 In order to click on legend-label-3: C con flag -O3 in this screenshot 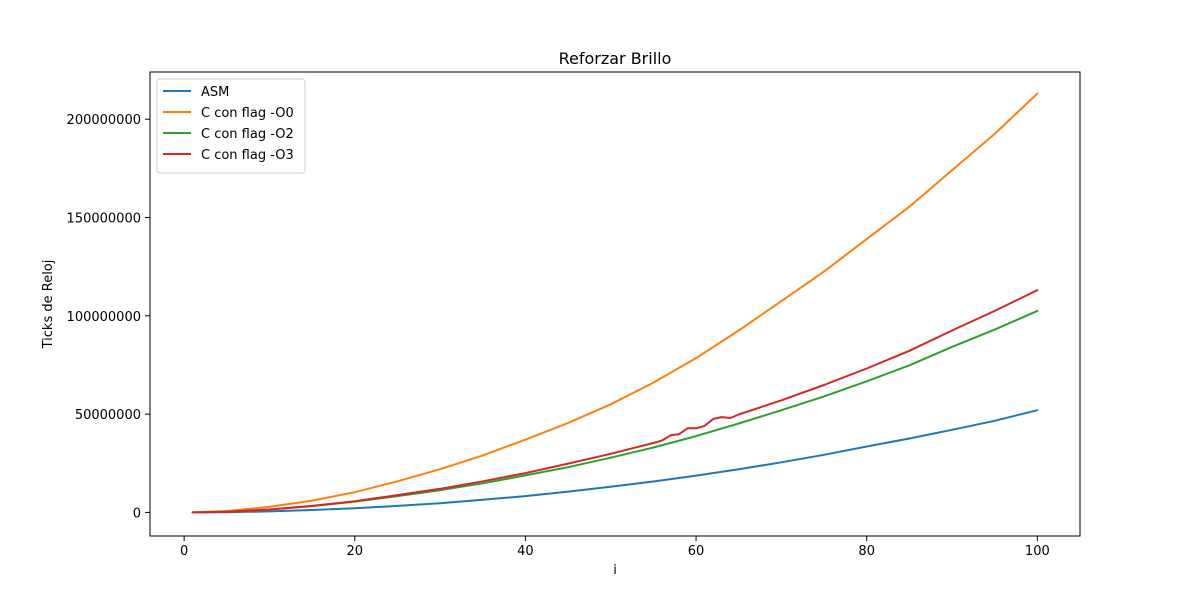, I will do `click(247, 155)`.